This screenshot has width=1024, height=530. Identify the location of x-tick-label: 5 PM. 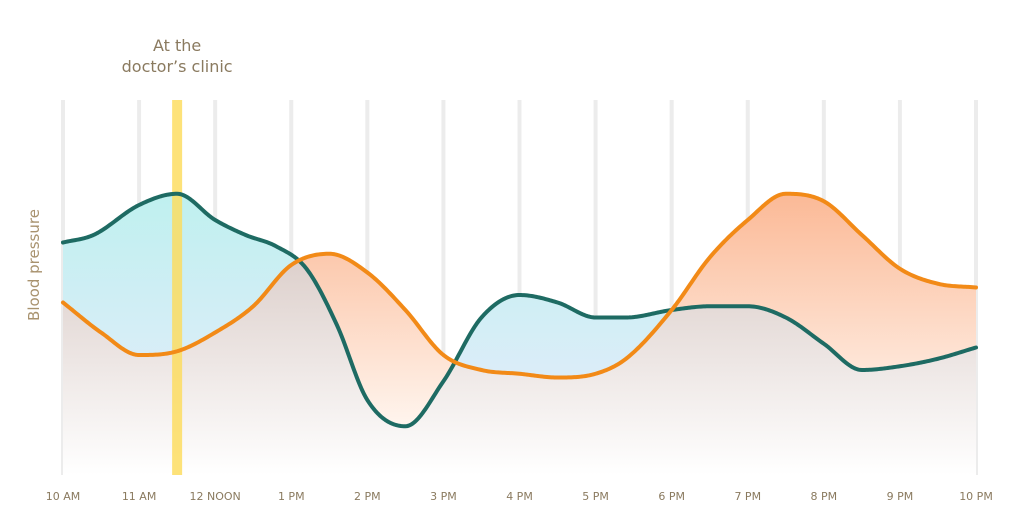
(595, 496).